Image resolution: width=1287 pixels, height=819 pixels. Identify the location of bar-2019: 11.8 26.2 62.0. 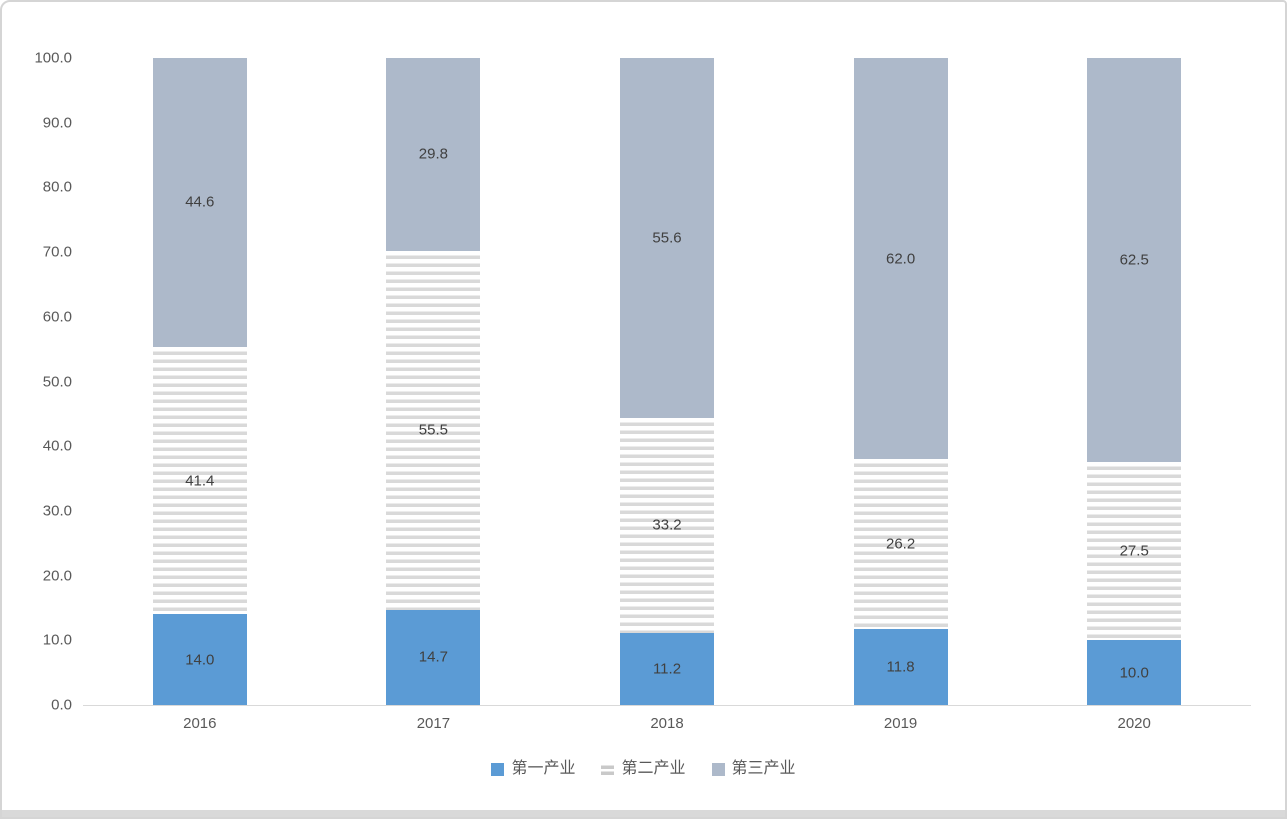
(900, 381).